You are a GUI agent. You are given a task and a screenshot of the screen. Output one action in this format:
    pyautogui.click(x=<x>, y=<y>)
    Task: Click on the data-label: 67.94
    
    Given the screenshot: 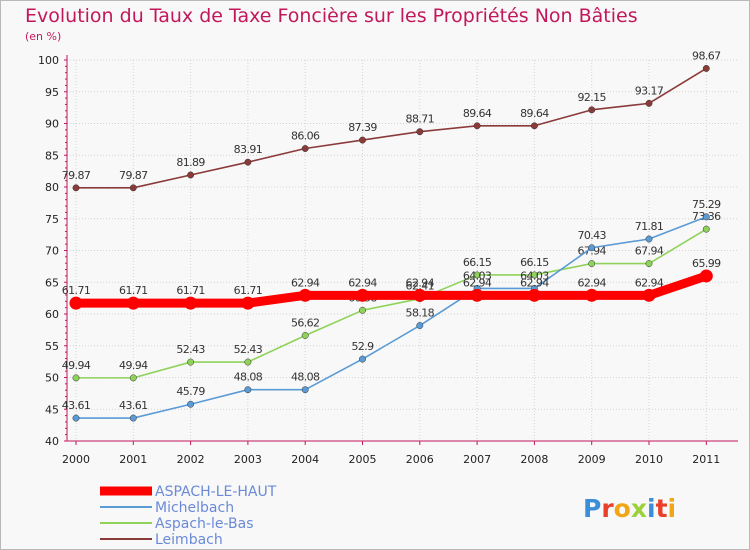 What is the action you would take?
    pyautogui.click(x=649, y=251)
    